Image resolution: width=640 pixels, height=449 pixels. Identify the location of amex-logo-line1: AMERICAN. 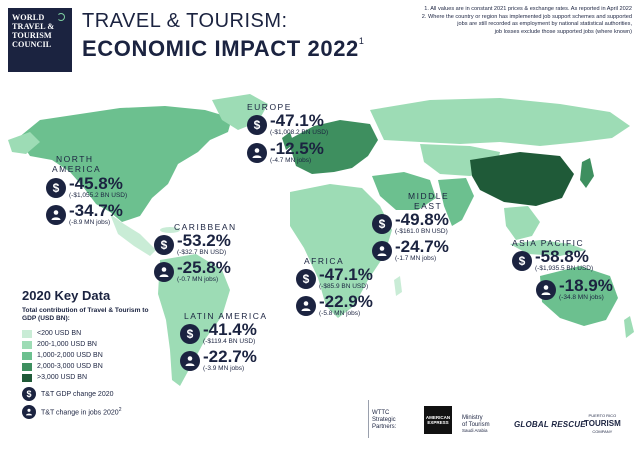
(438, 417).